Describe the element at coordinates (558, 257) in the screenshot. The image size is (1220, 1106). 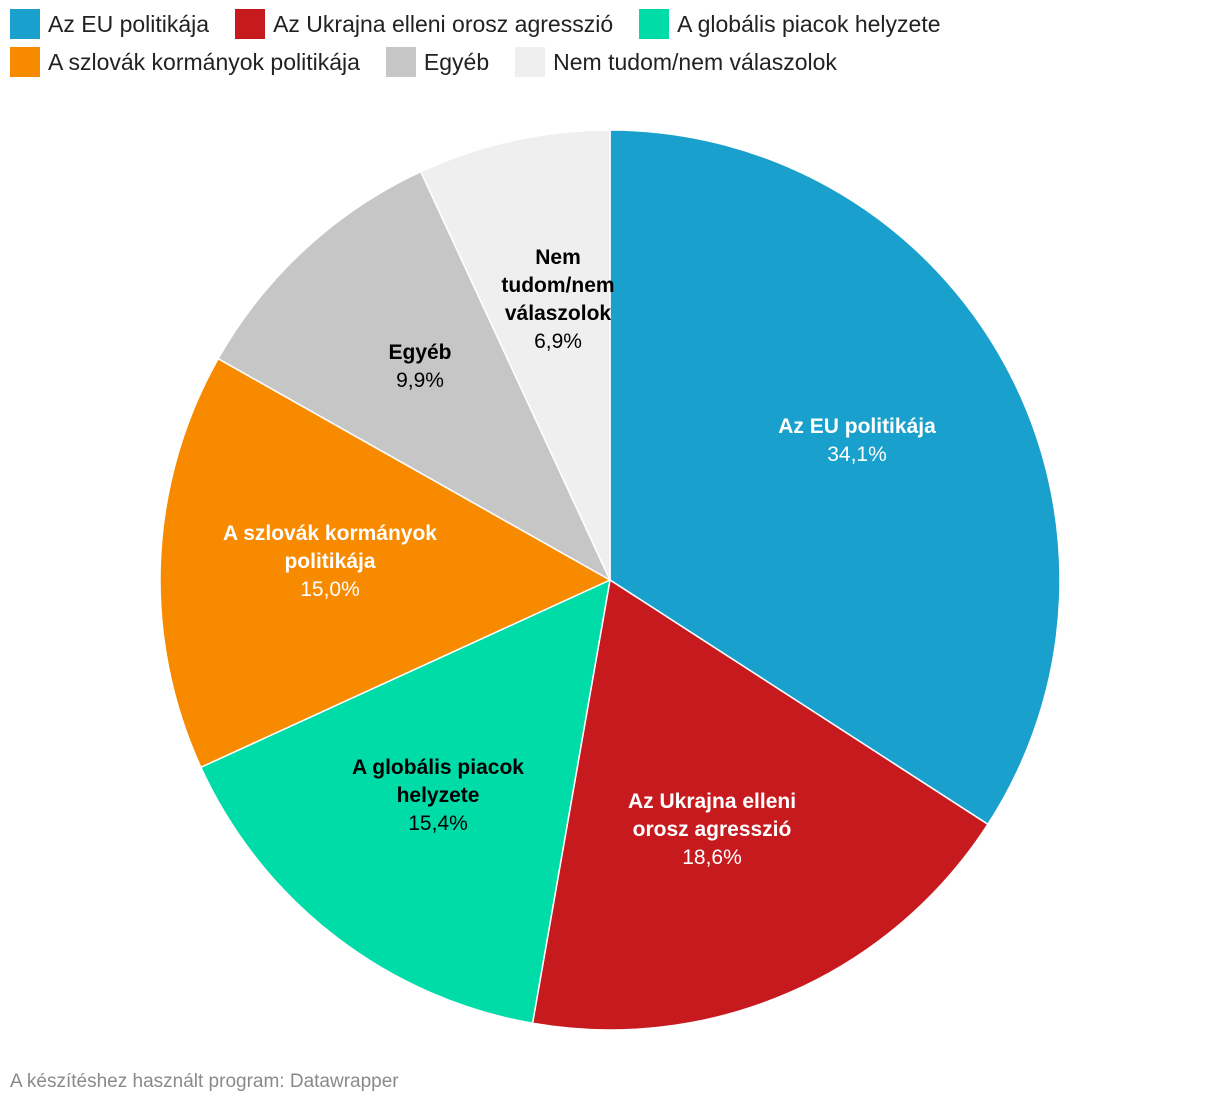
I see `slice-label: Nem` at that location.